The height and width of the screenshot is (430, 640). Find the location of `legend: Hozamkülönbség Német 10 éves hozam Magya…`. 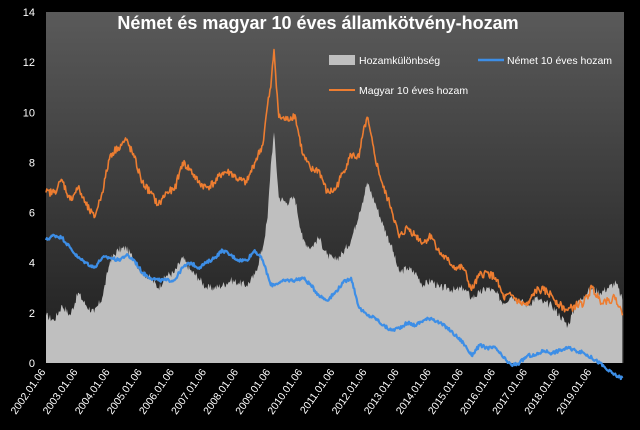

legend: Hozamkülönbség Német 10 éves hozam Magya… is located at coordinates (470, 76).